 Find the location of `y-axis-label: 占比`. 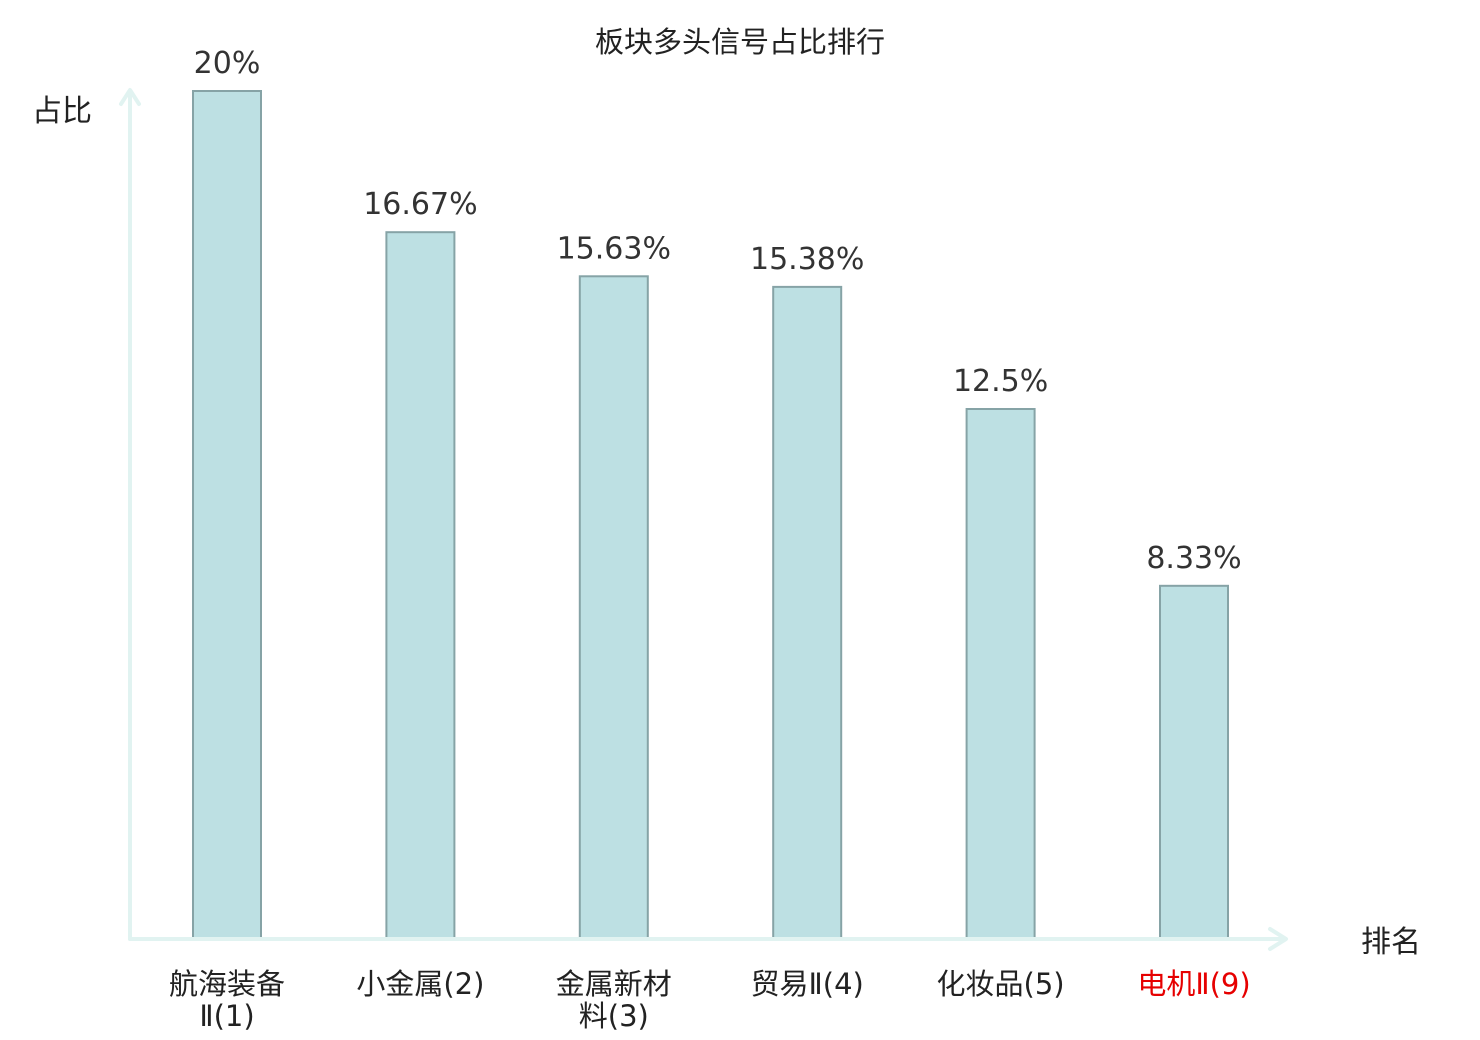

y-axis-label: 占比 is located at coordinates (62, 111).